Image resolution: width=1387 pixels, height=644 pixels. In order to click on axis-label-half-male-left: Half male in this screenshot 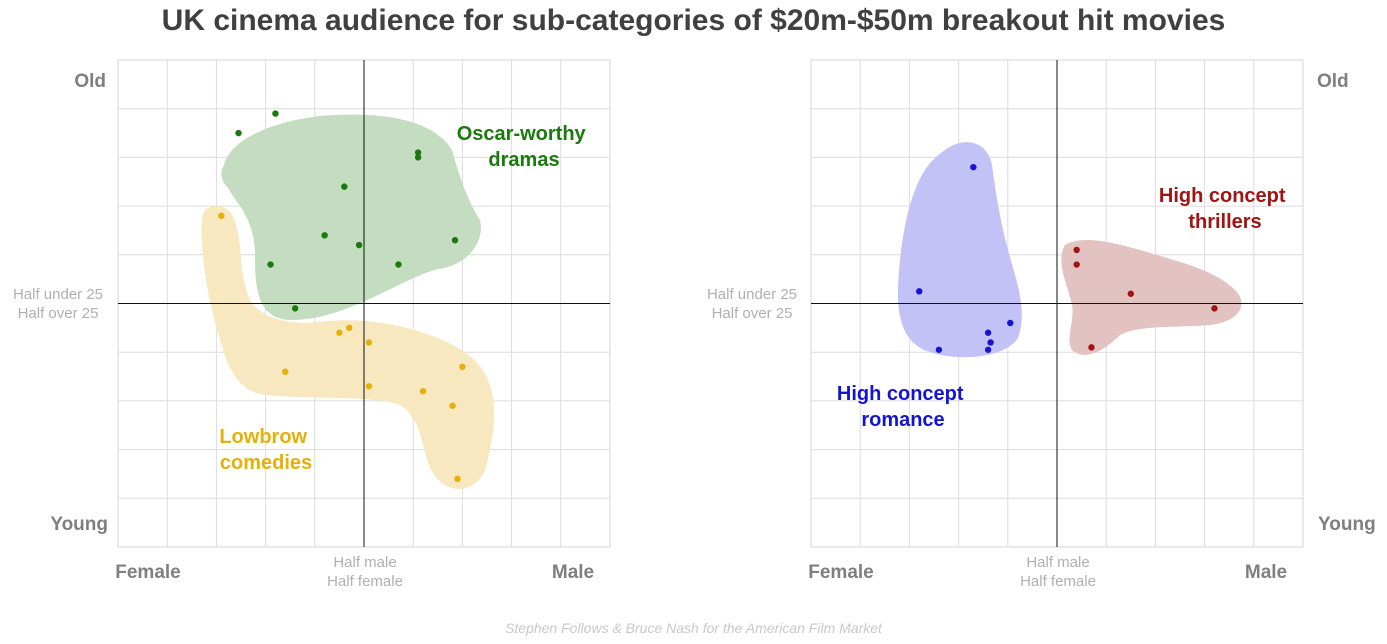, I will do `click(364, 562)`.